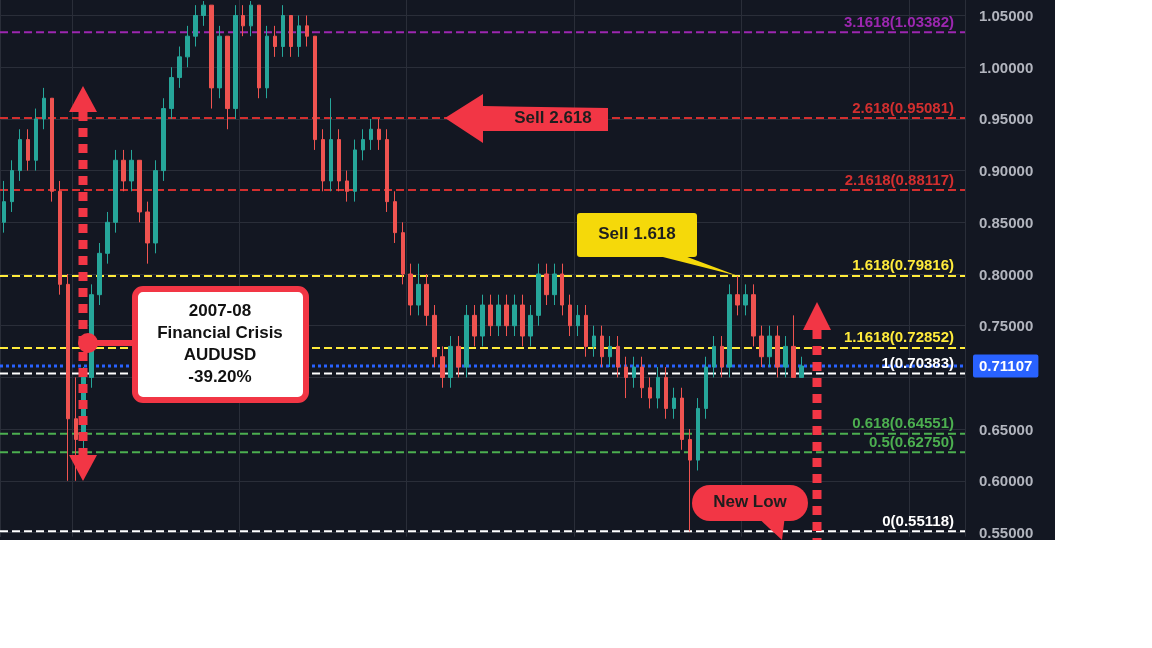 The height and width of the screenshot is (648, 1152). What do you see at coordinates (903, 107) in the screenshot?
I see `ref-line-label: 2.618(0.95081)` at bounding box center [903, 107].